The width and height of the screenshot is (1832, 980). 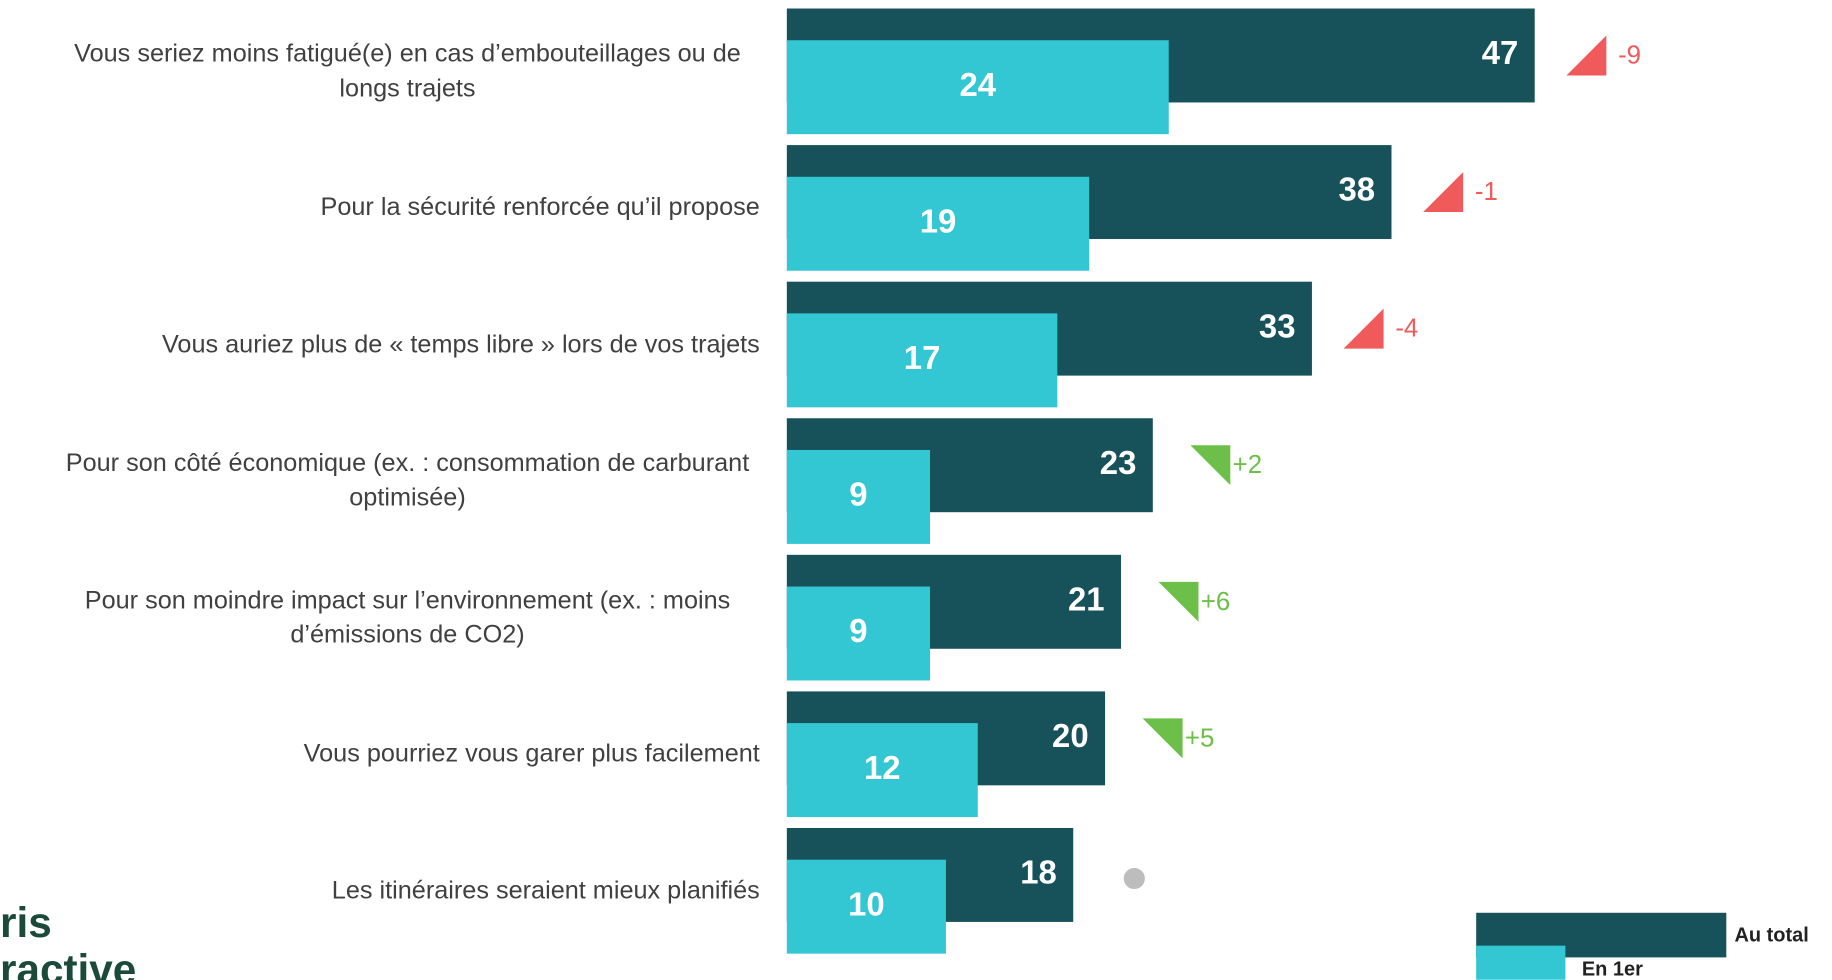 I want to click on category-text: Vous pourriez vous garer plus facilement, so click(x=531, y=753).